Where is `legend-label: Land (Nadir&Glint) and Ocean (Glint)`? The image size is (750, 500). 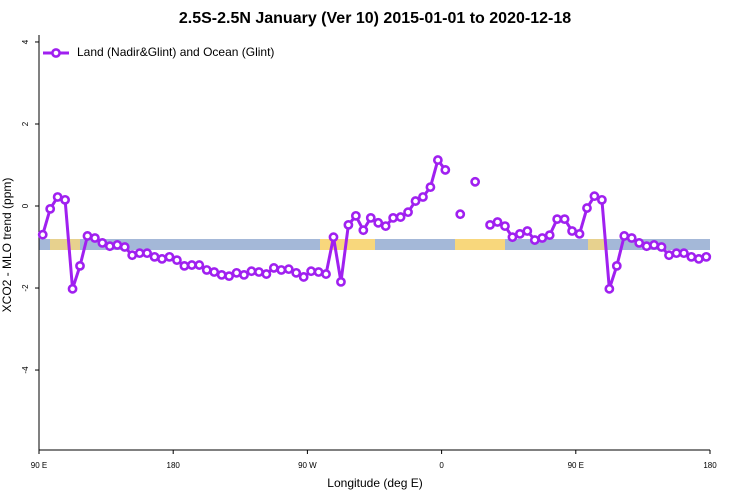
legend-label: Land (Nadir&Glint) and Ocean (Glint) is located at coordinates (175, 52).